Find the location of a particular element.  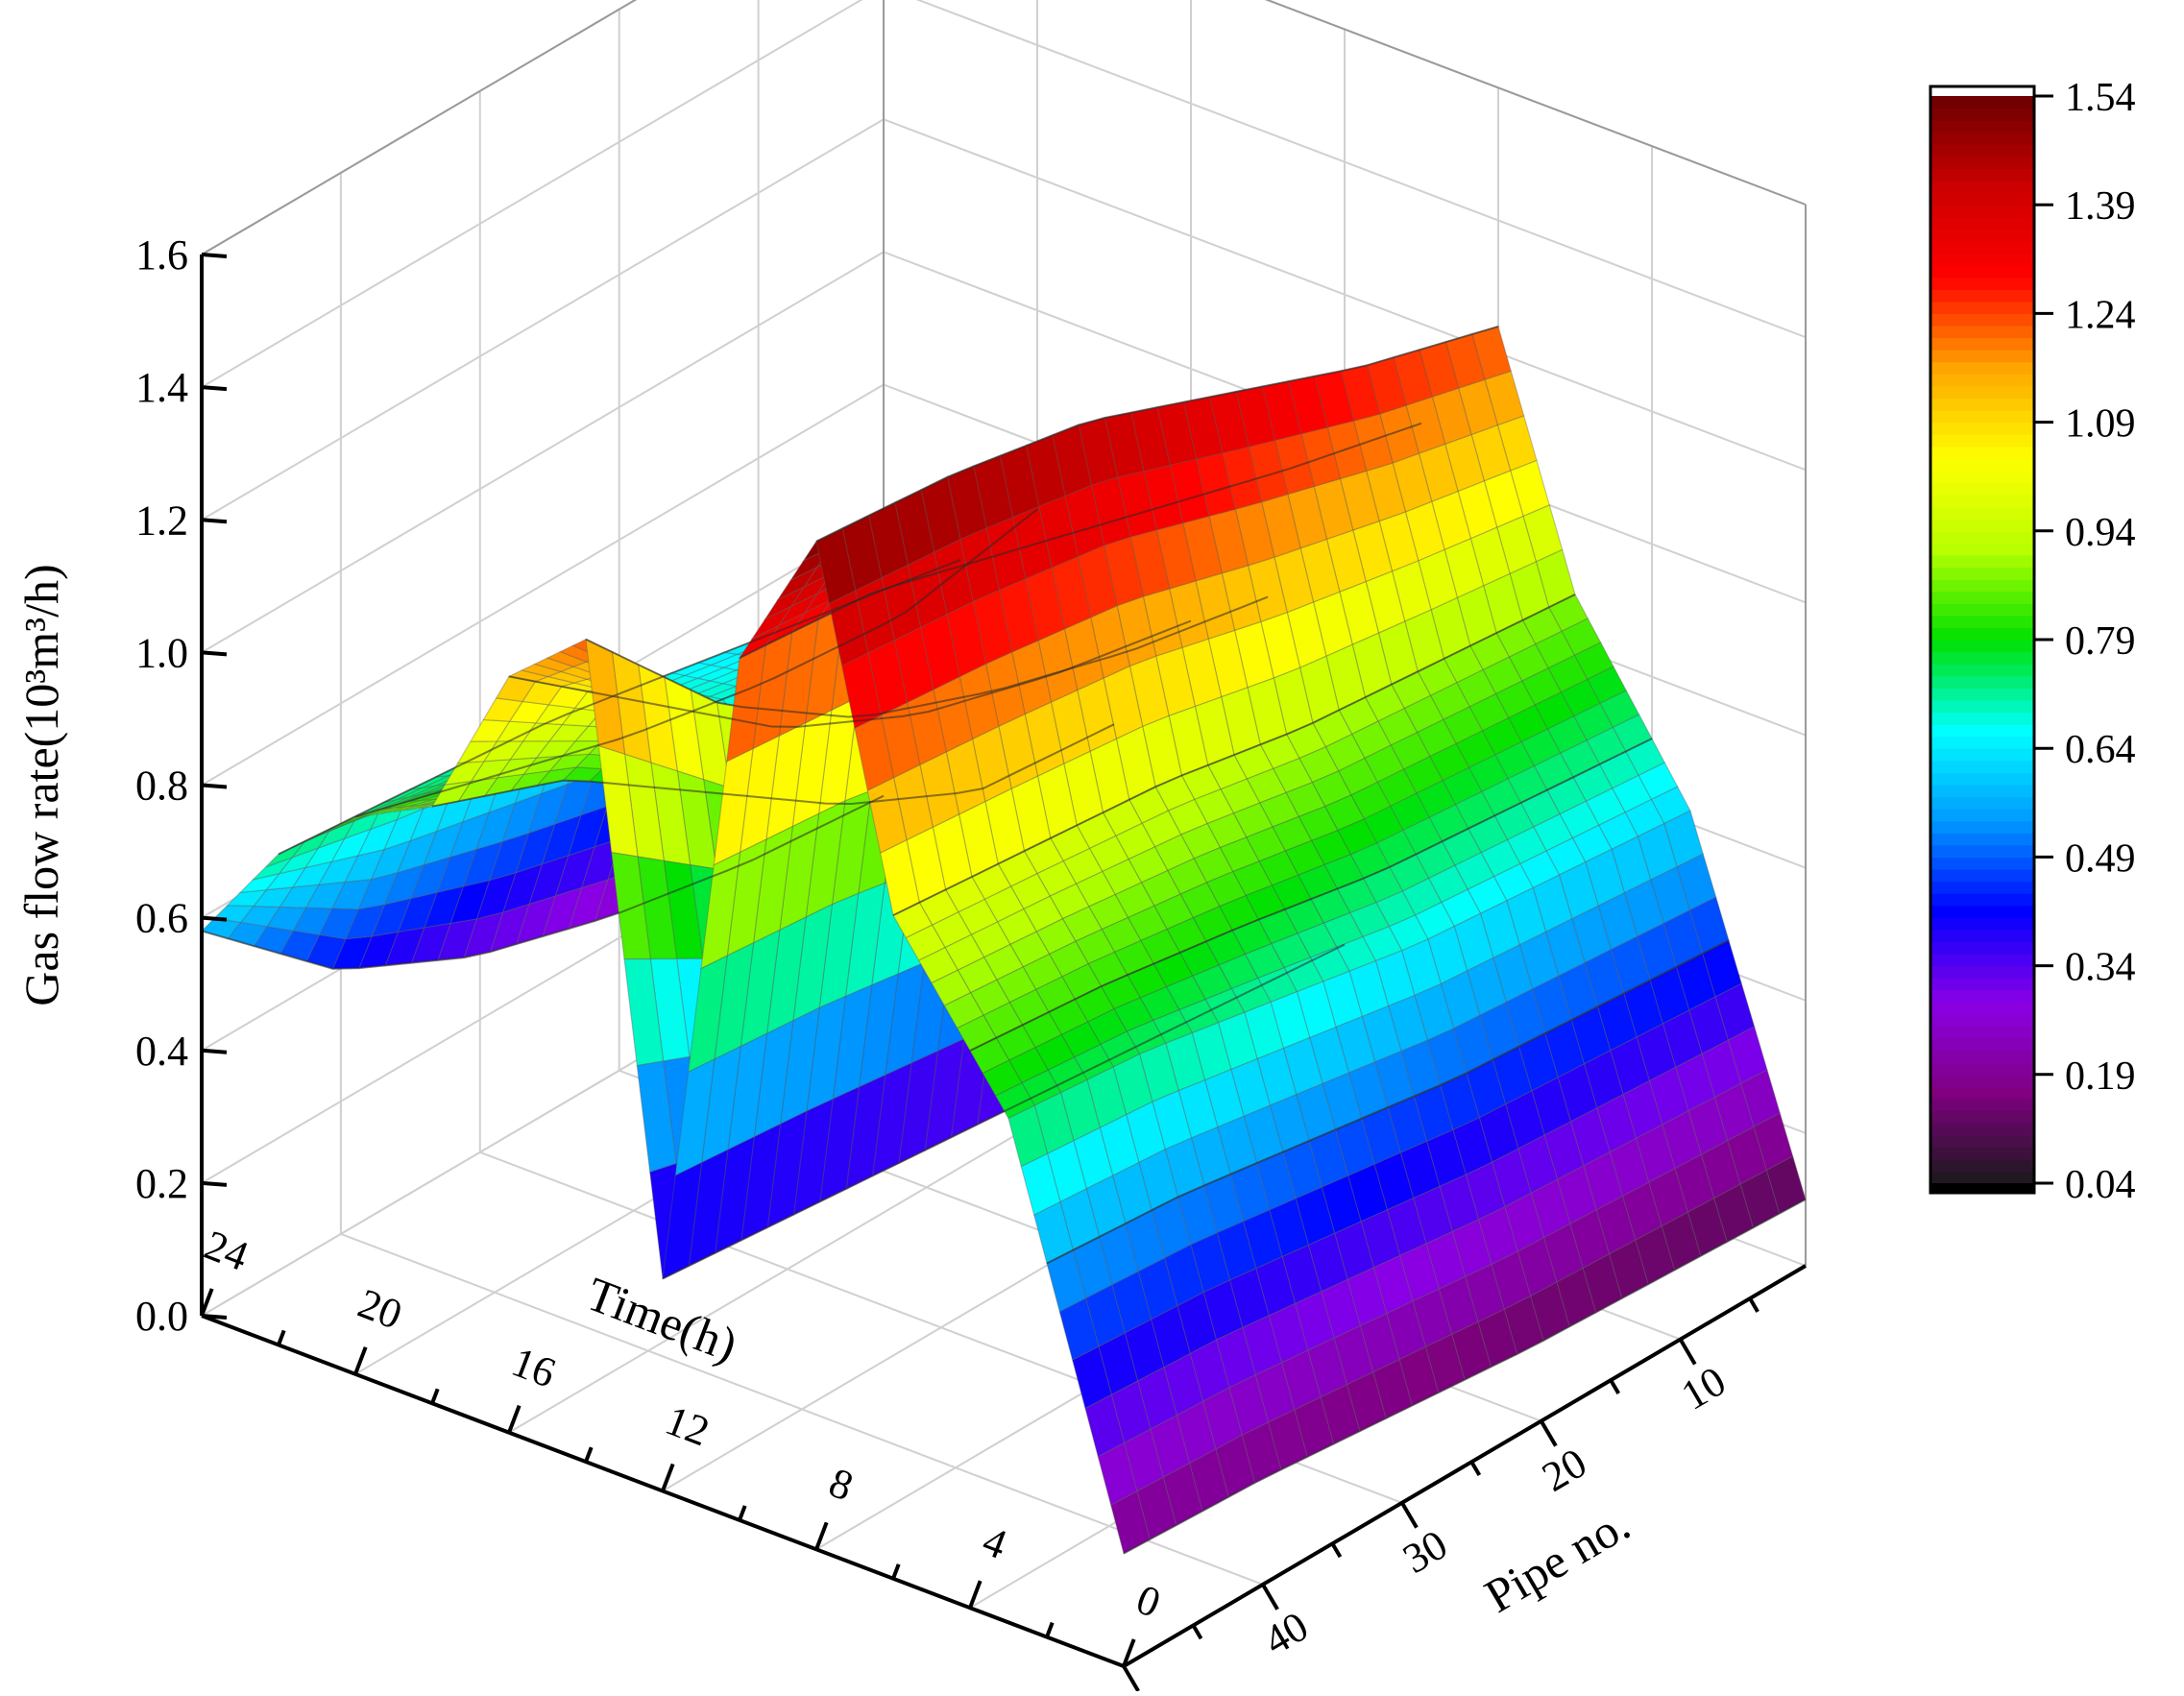

time-tick-label: 20 is located at coordinates (380, 1308).